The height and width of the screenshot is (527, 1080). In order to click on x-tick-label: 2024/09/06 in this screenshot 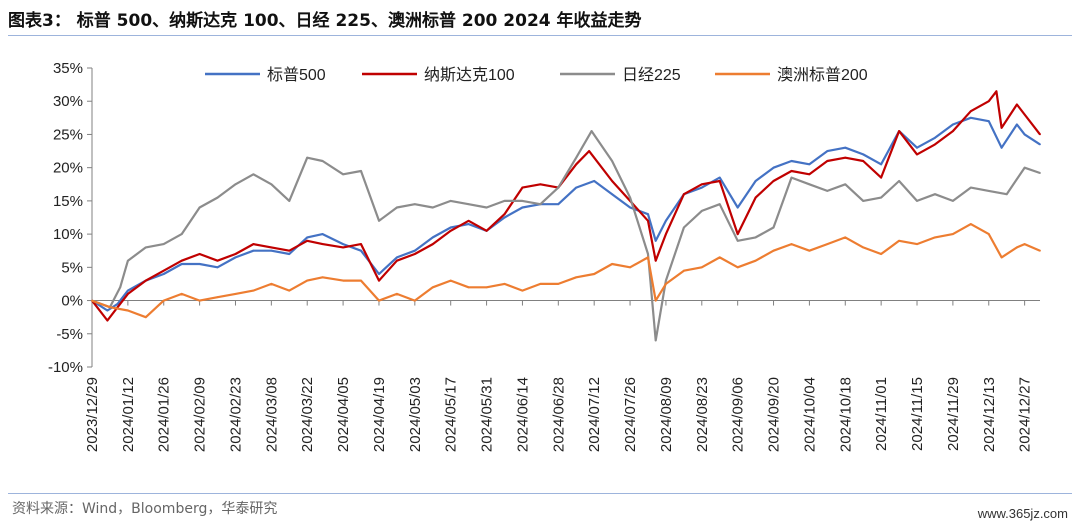, I will do `click(738, 414)`.